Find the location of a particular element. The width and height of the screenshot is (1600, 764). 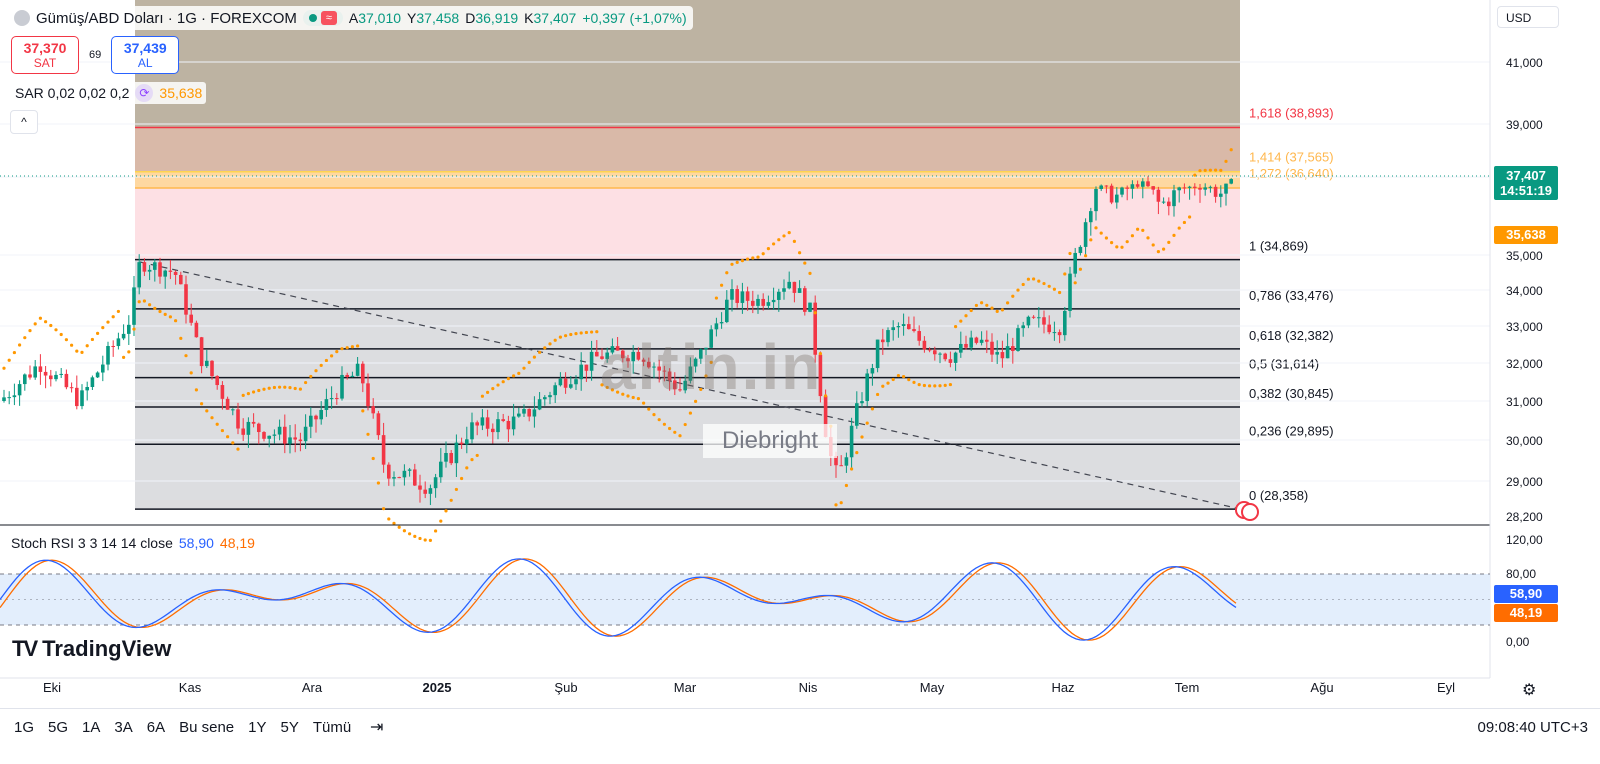

tradingview-logo: TV TradingView is located at coordinates (92, 648).